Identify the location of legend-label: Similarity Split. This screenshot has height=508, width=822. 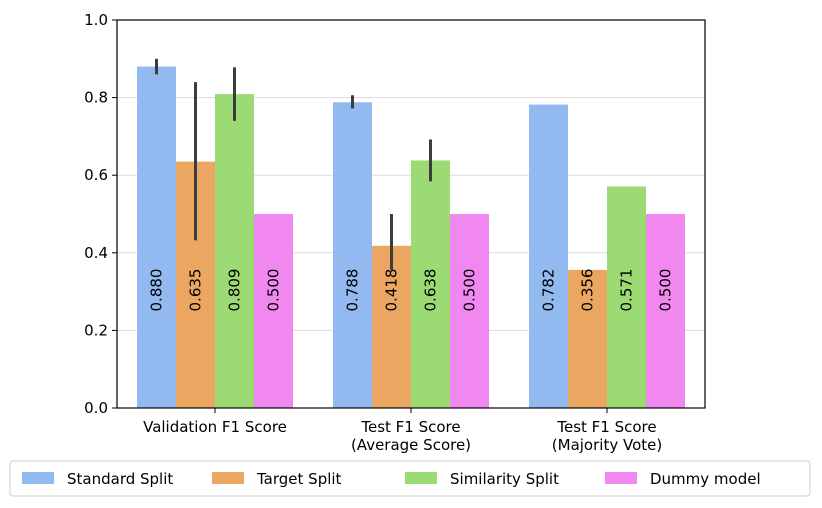
(504, 479).